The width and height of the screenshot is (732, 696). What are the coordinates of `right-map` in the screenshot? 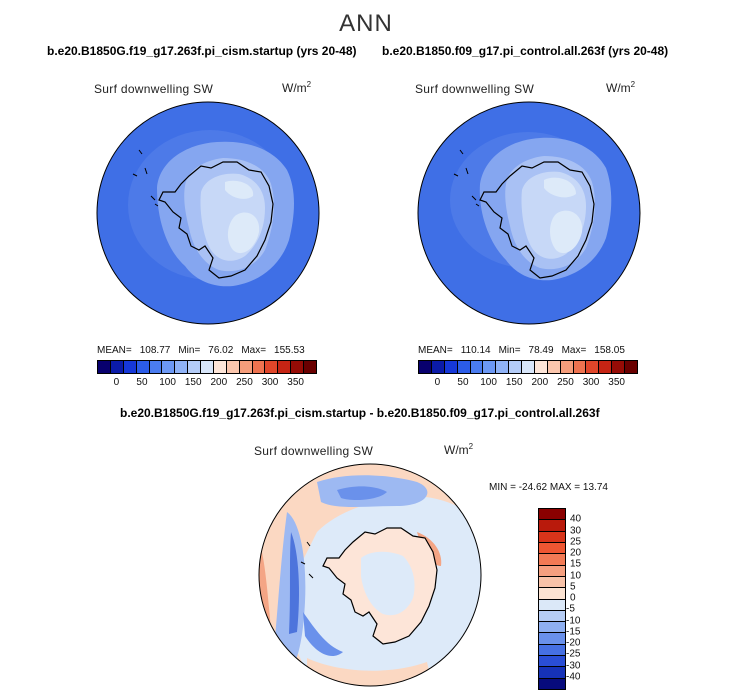 It's located at (529, 213).